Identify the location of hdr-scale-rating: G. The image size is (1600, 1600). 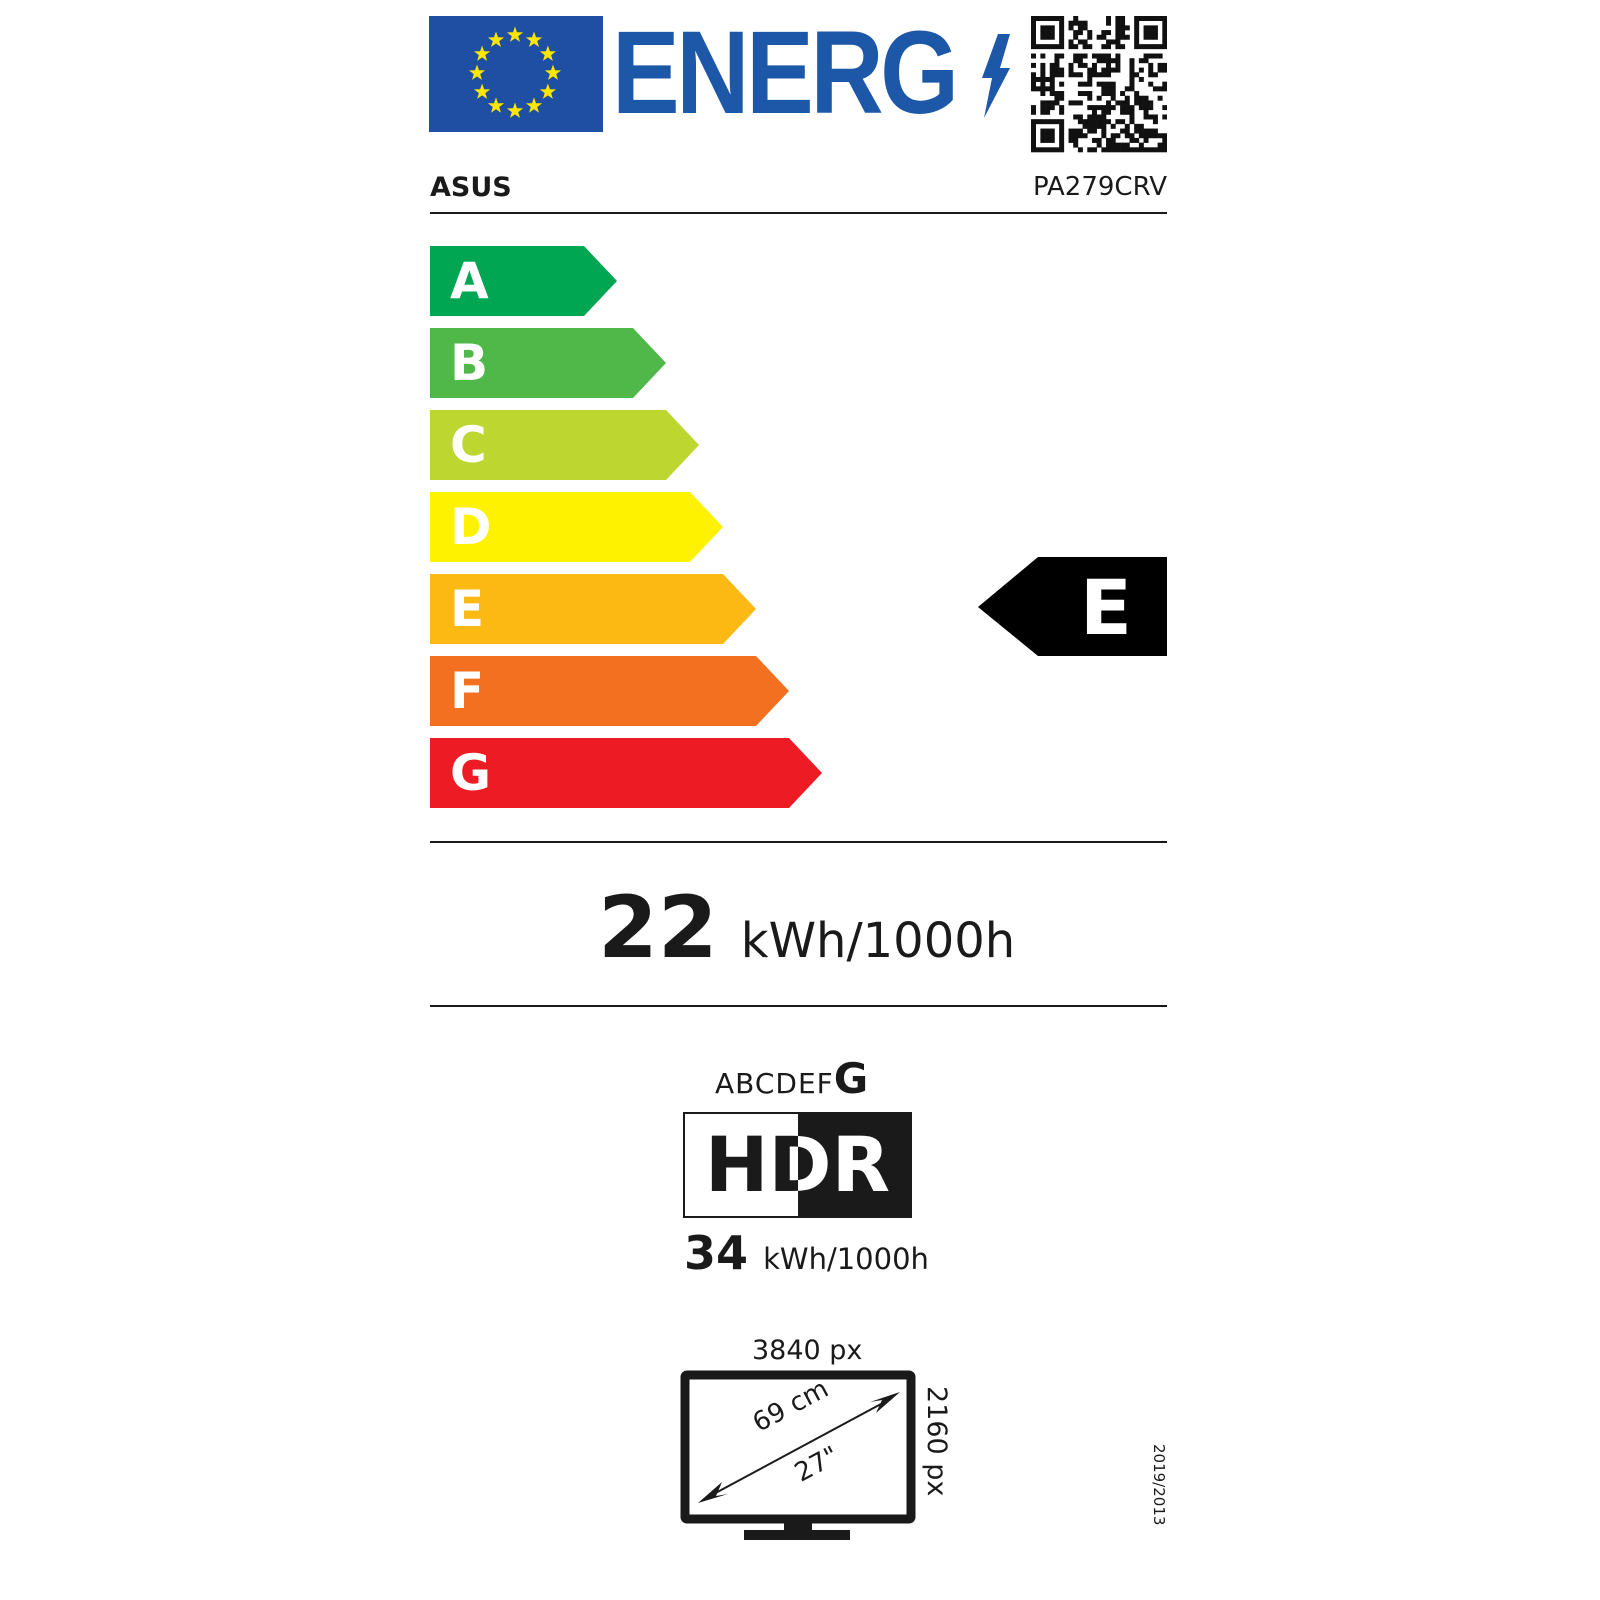
(851, 1078).